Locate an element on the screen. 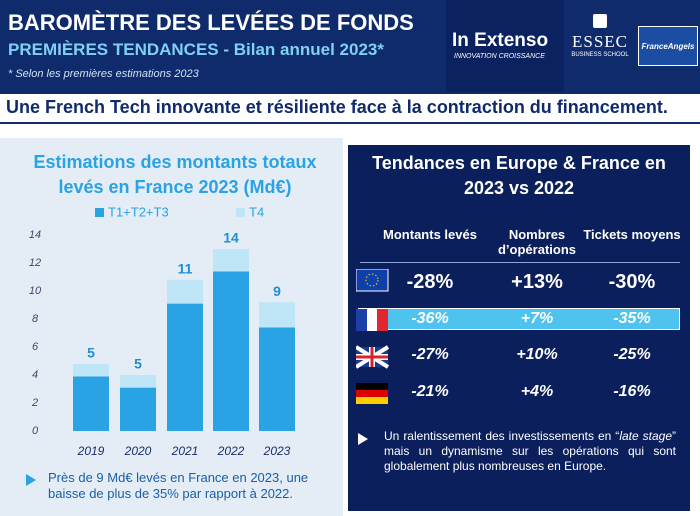 The image size is (700, 516). y-tick-label: 0 is located at coordinates (35, 431).